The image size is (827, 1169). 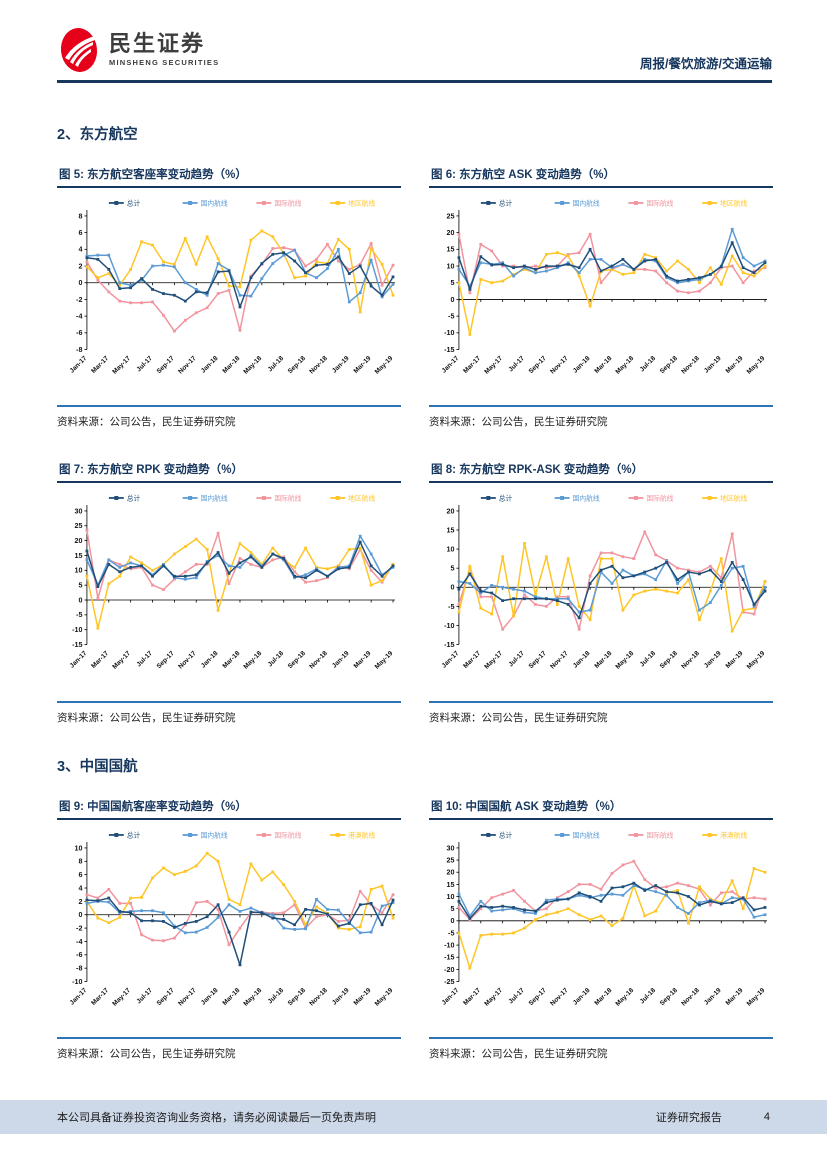 I want to click on header-rule, so click(x=414, y=81).